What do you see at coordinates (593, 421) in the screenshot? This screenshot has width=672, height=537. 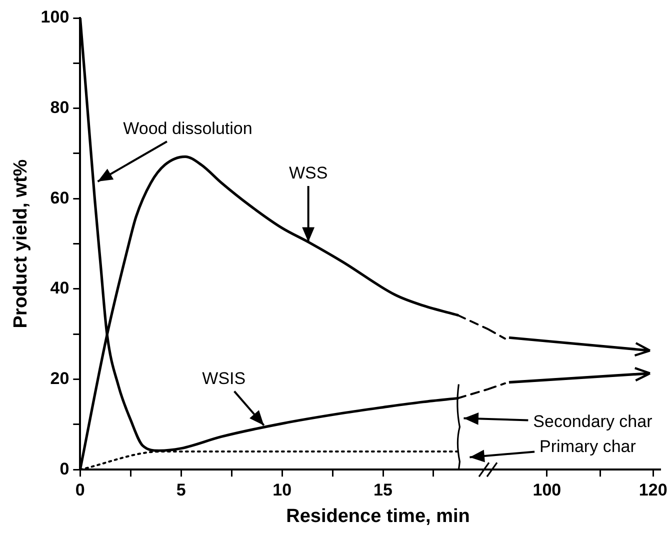 I see `annotation: Secondary char` at bounding box center [593, 421].